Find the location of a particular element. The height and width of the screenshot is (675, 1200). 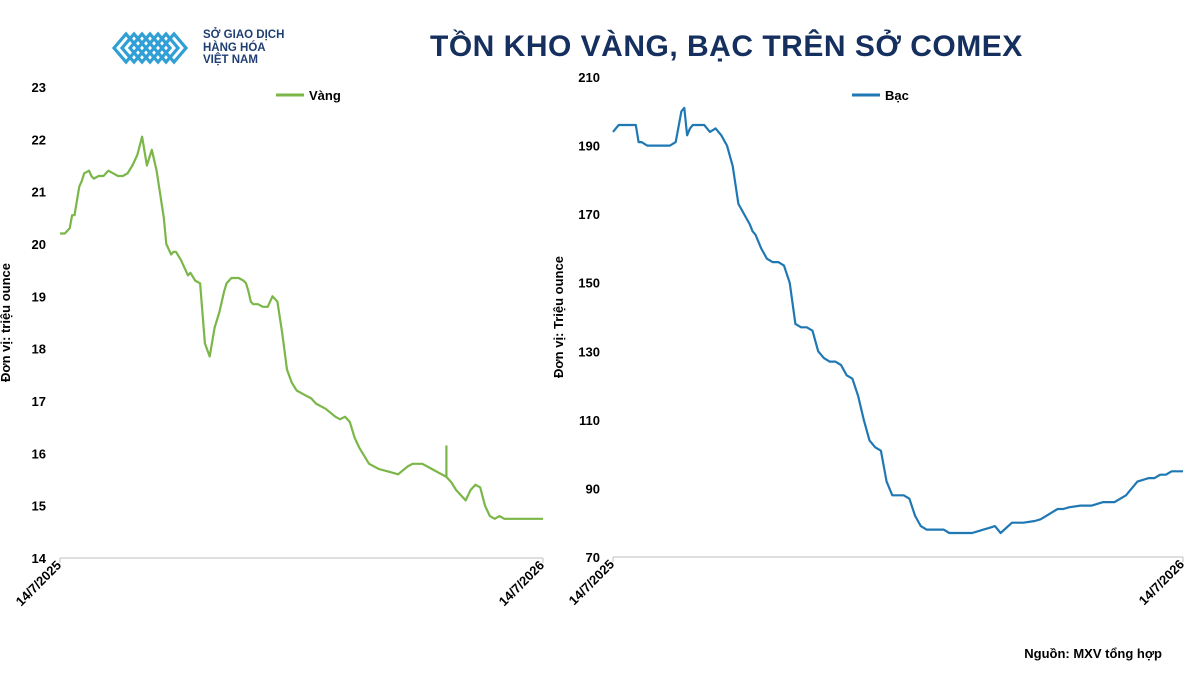

silver-ytick-label: 210 is located at coordinates (589, 77).